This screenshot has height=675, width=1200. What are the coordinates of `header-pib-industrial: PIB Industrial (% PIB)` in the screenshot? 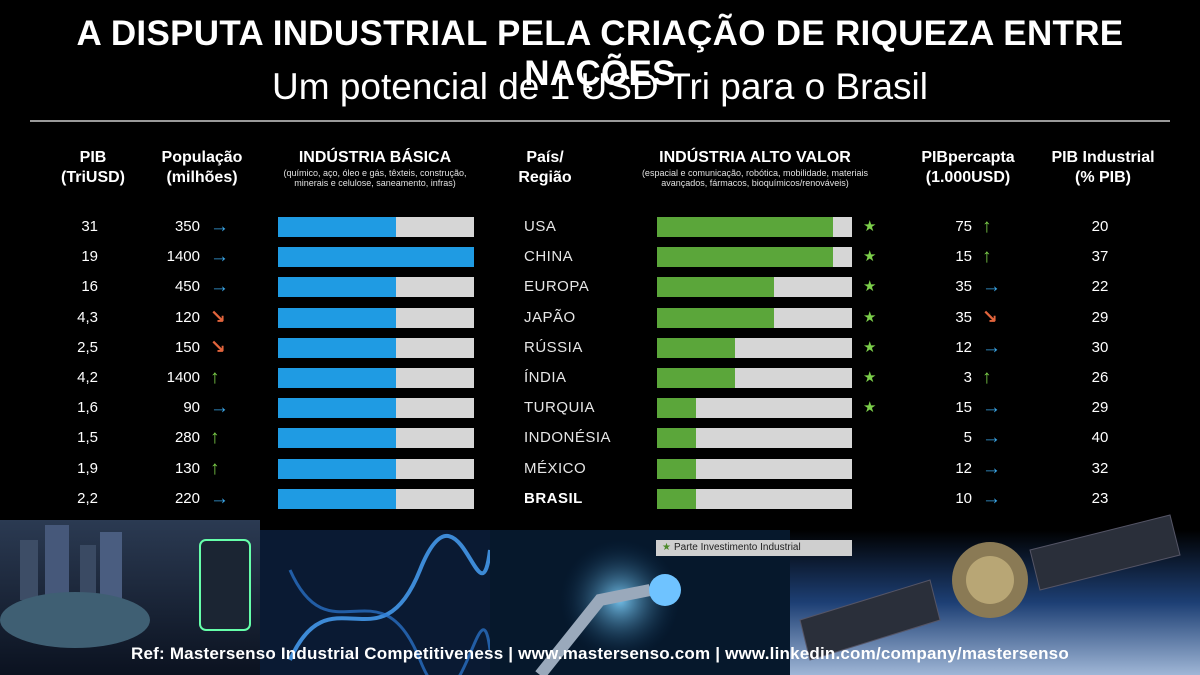 It's located at (1103, 167).